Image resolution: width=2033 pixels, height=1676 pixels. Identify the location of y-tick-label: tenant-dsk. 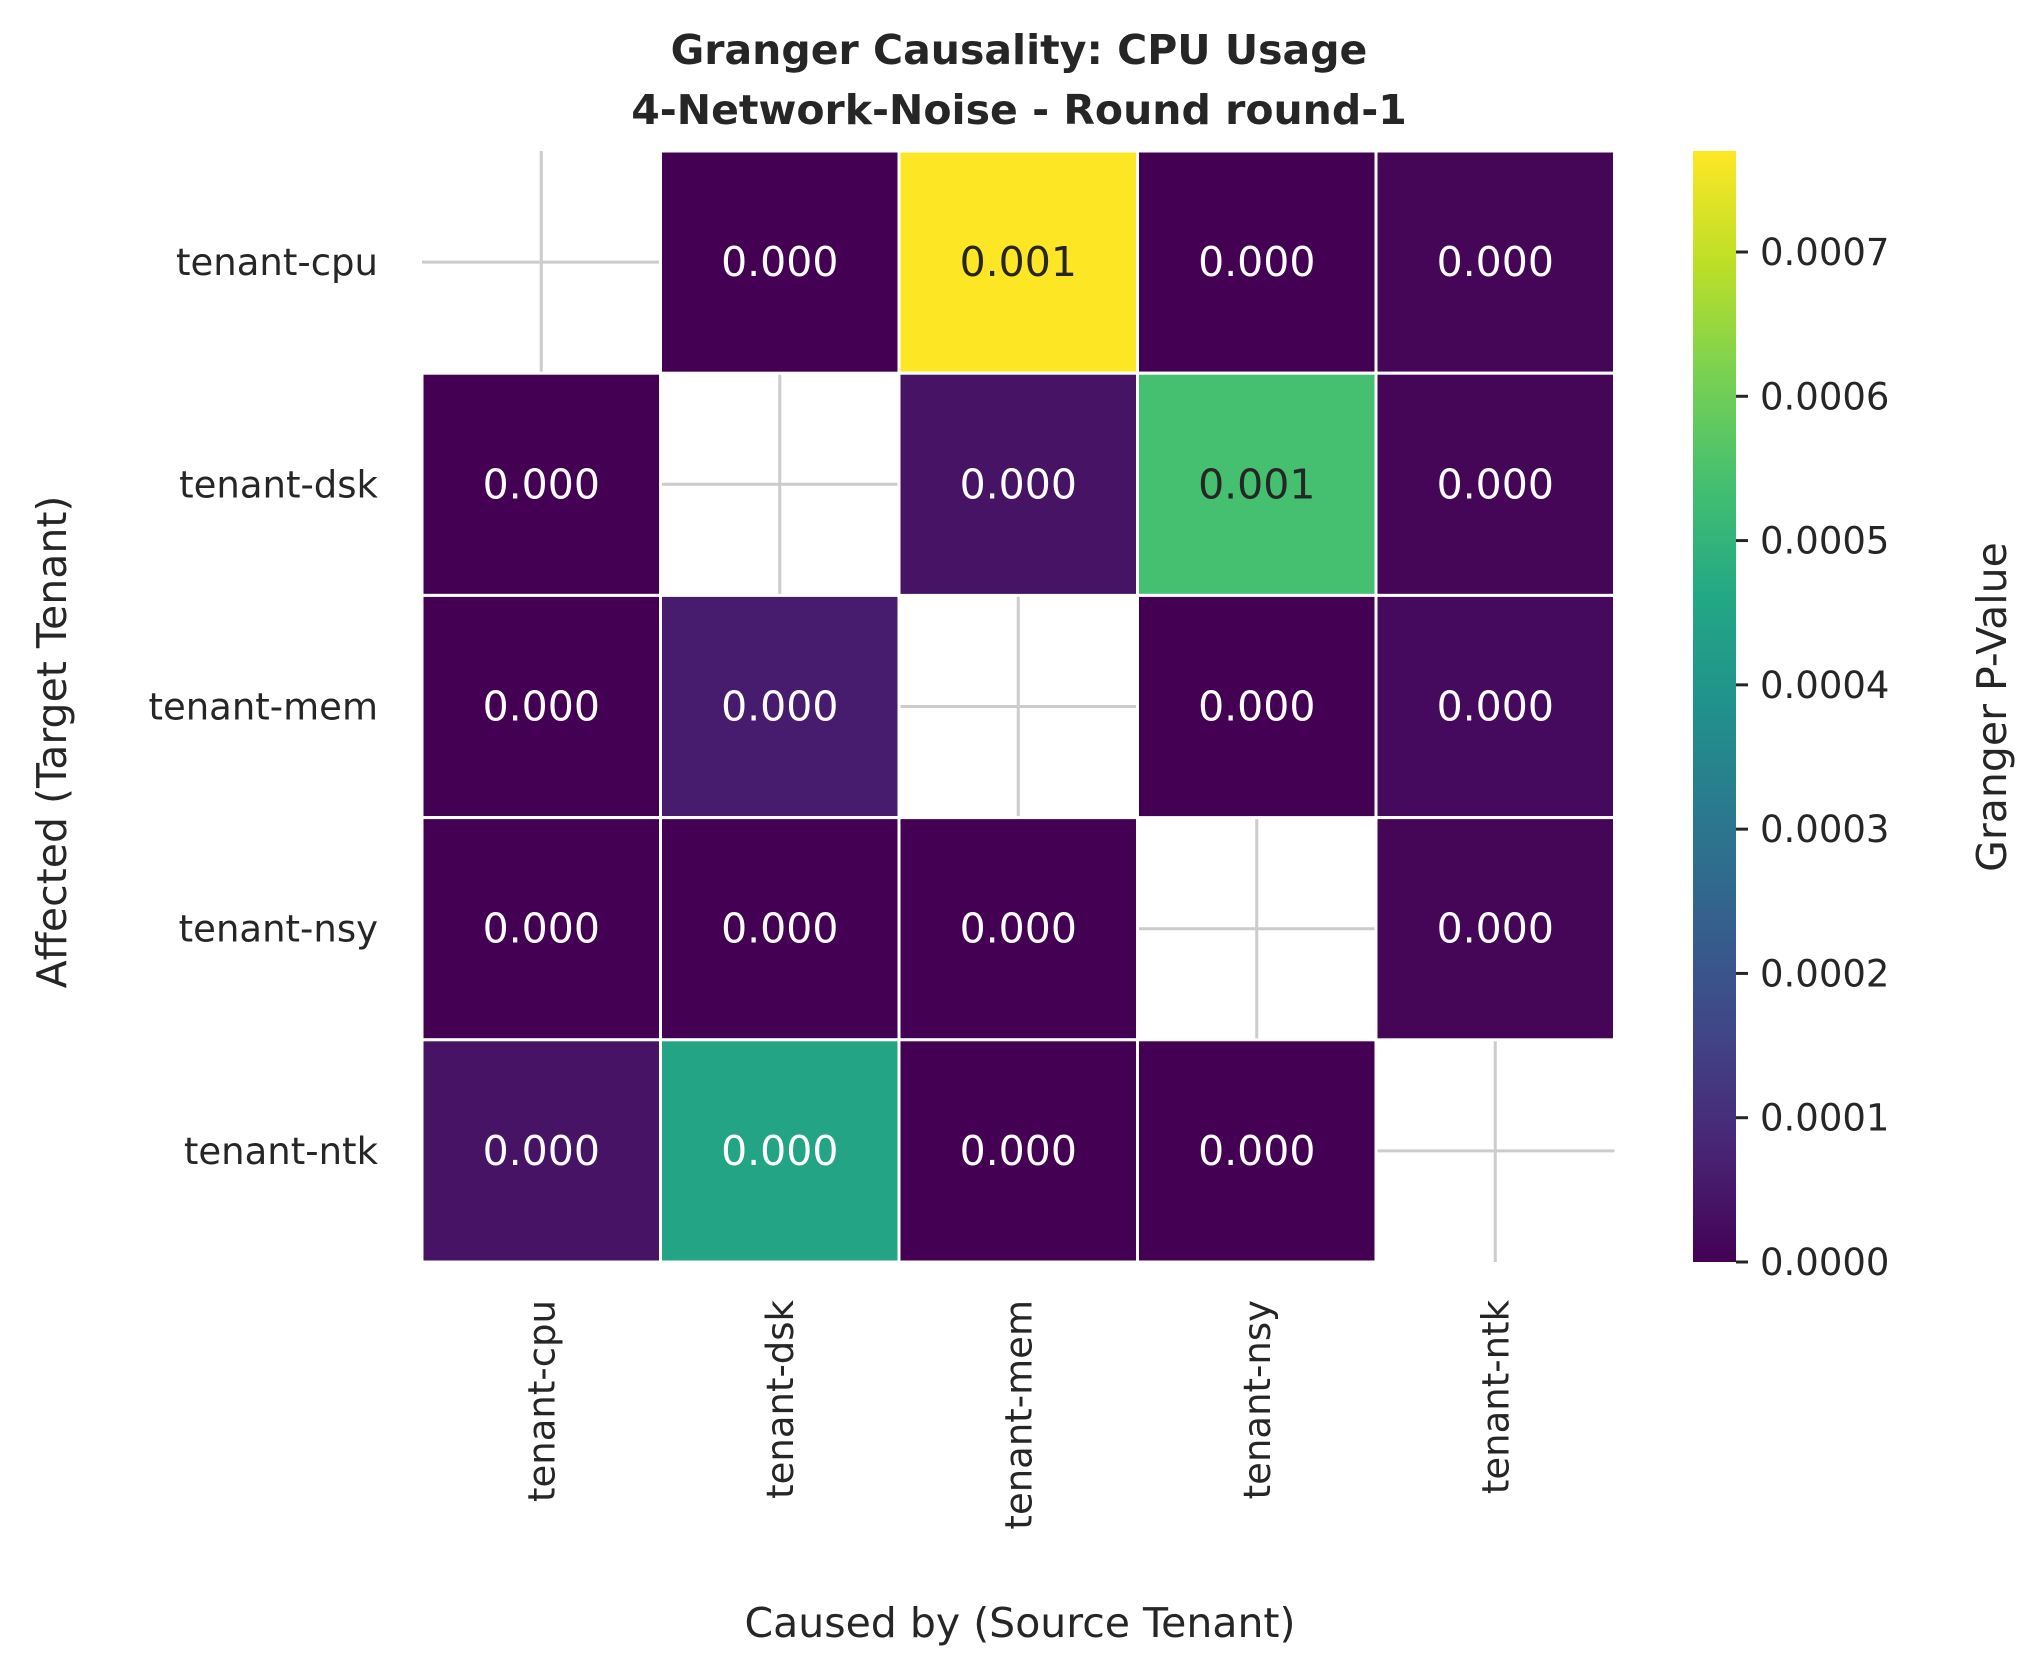
(278, 484).